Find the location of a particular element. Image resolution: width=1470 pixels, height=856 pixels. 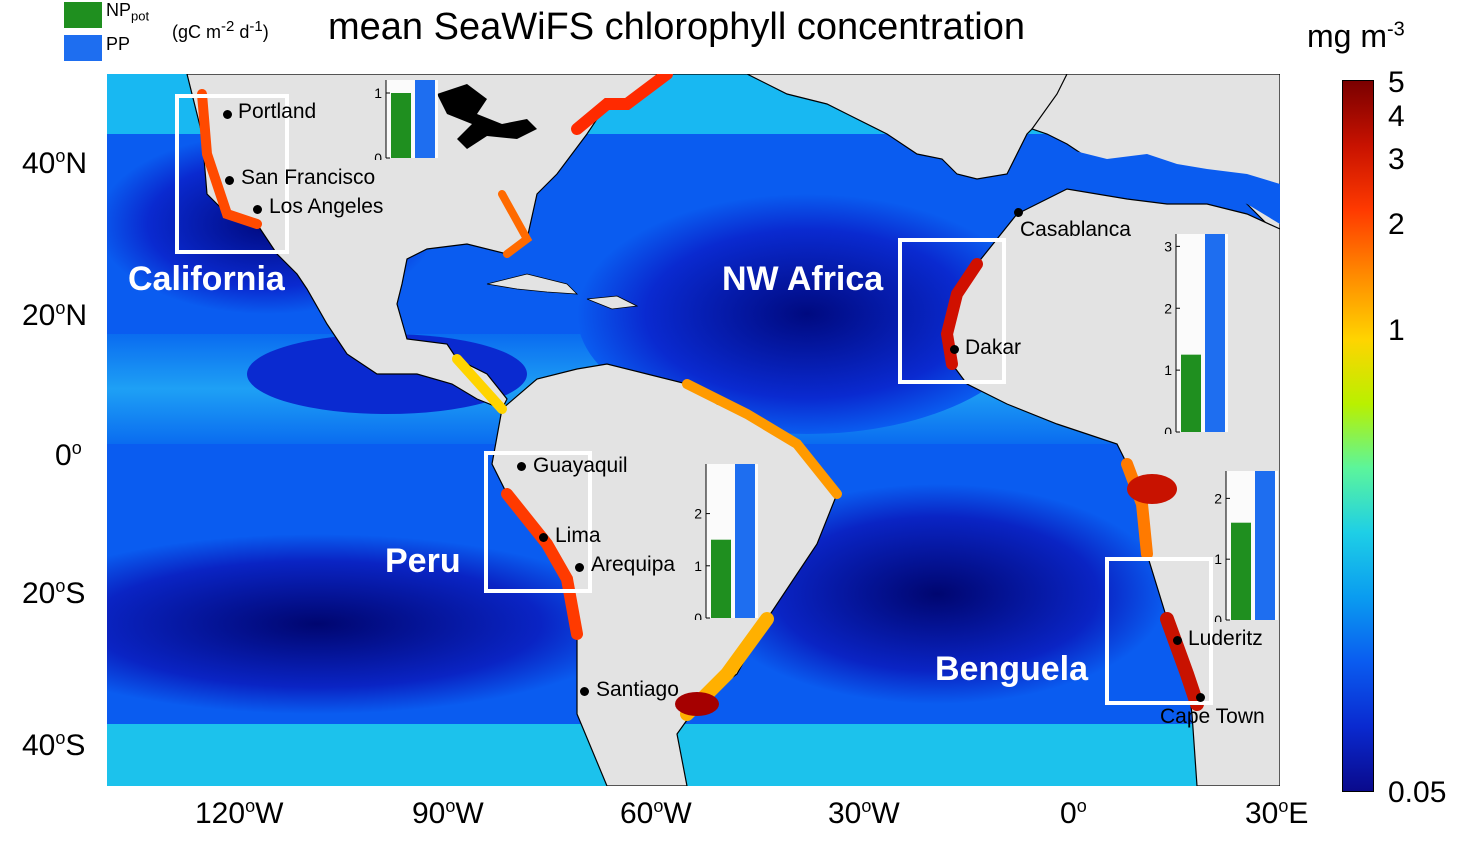

legend-pp-swatch is located at coordinates (83, 48).